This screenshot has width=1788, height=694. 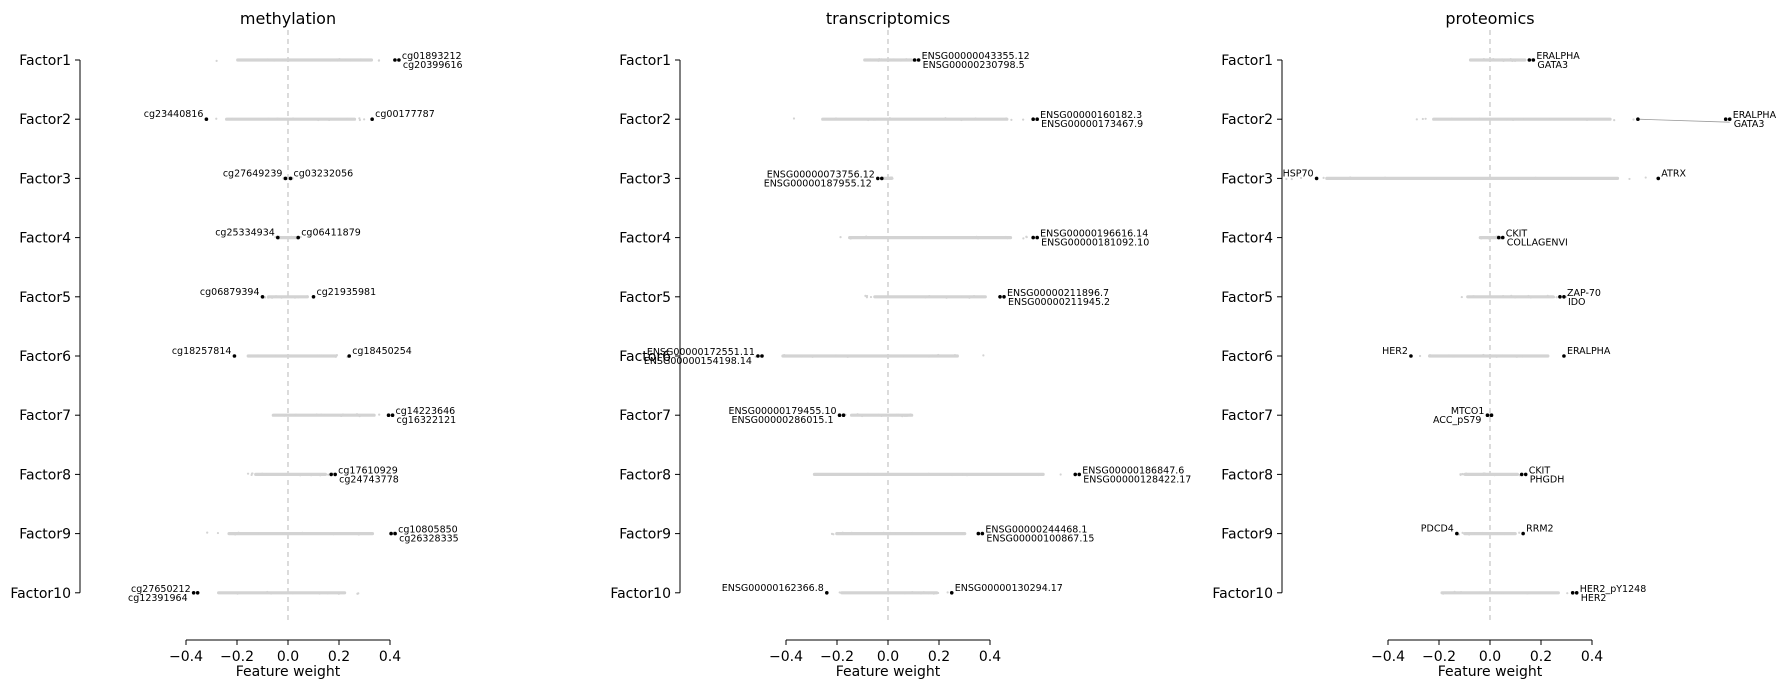 What do you see at coordinates (1137, 479) in the screenshot?
I see `feature-label: ENSG00000128422.17` at bounding box center [1137, 479].